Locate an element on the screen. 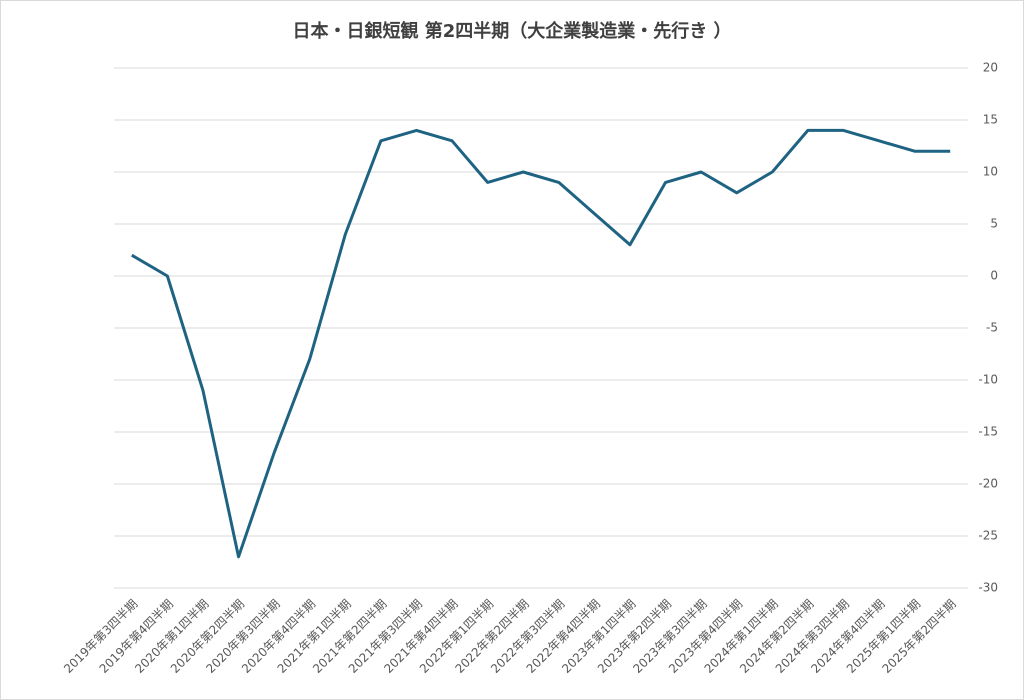  y-tick-label: -25 is located at coordinates (988, 536).